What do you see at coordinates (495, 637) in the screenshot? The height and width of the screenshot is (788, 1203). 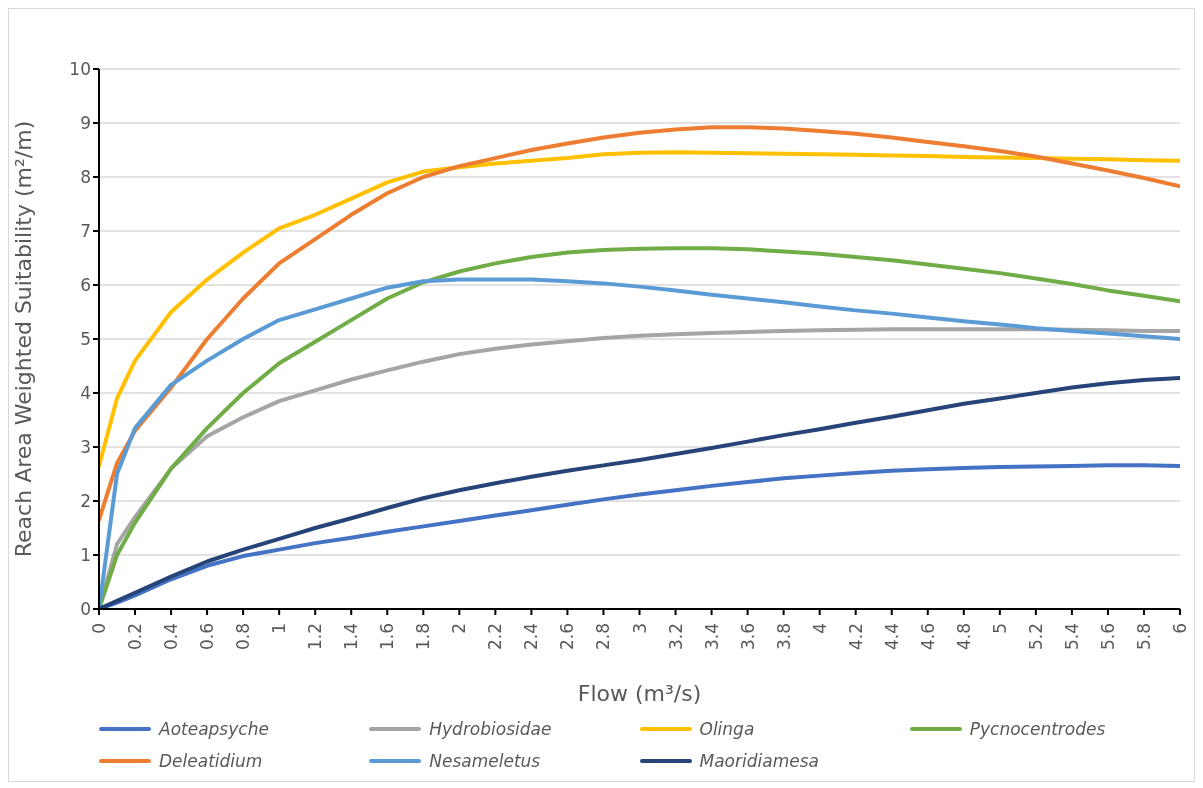 I see `x-tick-label: 2.2` at bounding box center [495, 637].